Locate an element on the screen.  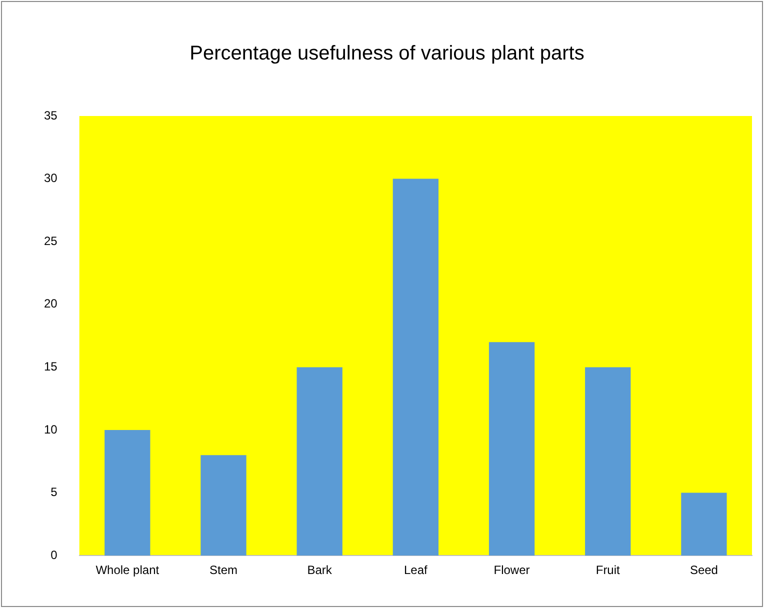
y-tick-label: 30 is located at coordinates (51, 178).